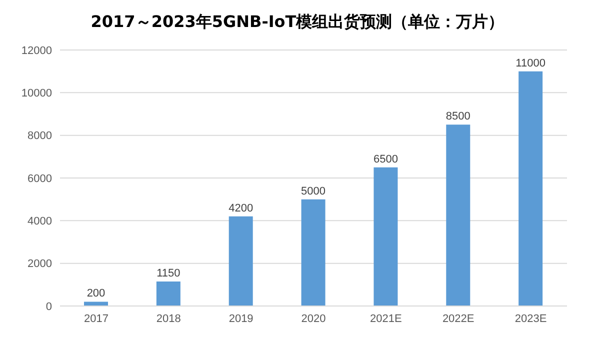  I want to click on x-tick-label: 2021E, so click(386, 318).